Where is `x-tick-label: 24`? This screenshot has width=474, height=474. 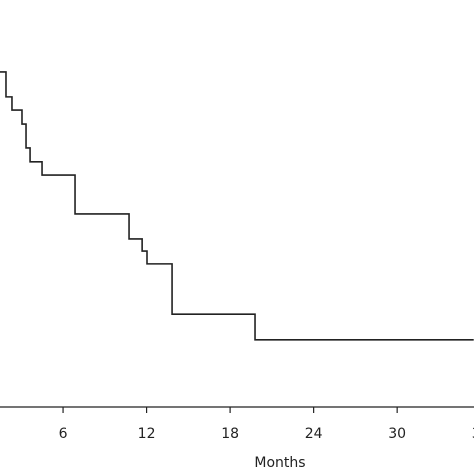 x-tick-label: 24 is located at coordinates (314, 434).